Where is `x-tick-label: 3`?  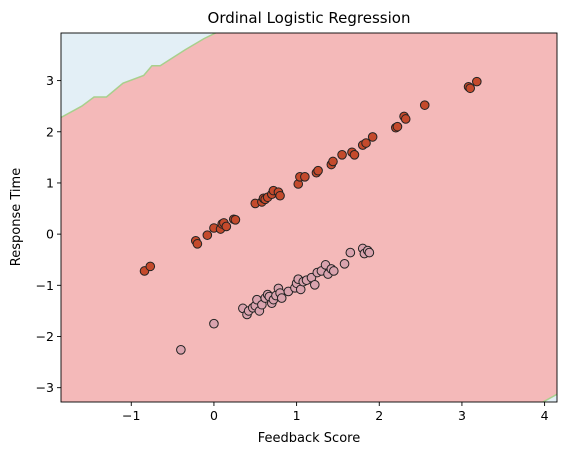 x-tick-label: 3 is located at coordinates (462, 415).